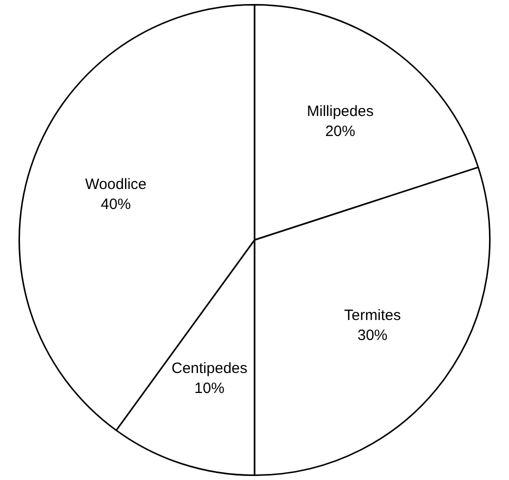  I want to click on data-label: 10%, so click(209, 388).